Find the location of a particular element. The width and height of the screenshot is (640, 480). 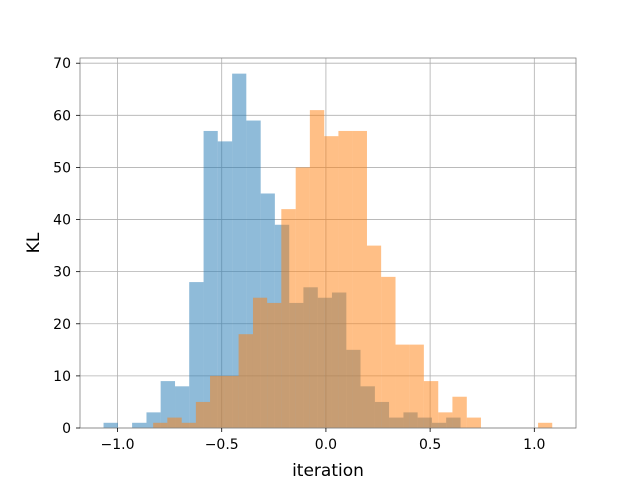

y-tick-label: 70 is located at coordinates (62, 64).